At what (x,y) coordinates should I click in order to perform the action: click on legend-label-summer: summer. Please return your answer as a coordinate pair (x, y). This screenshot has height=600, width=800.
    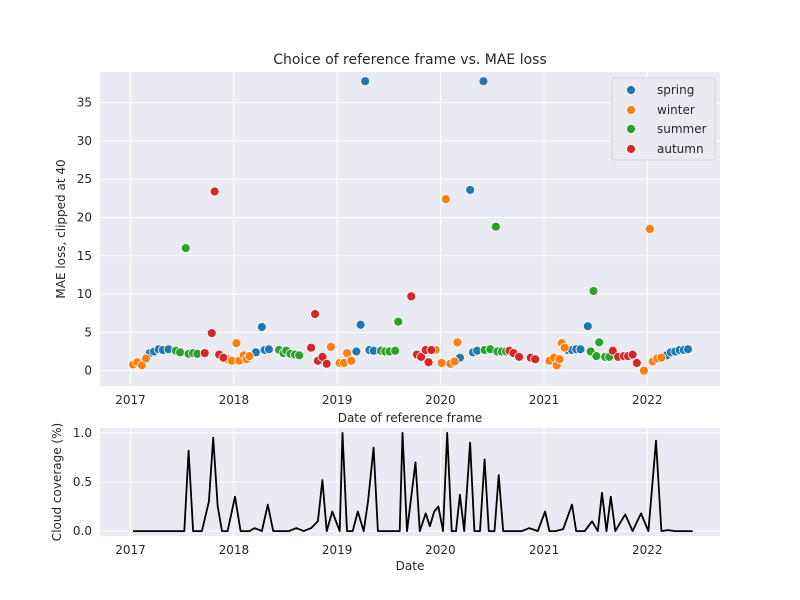
    Looking at the image, I should click on (682, 129).